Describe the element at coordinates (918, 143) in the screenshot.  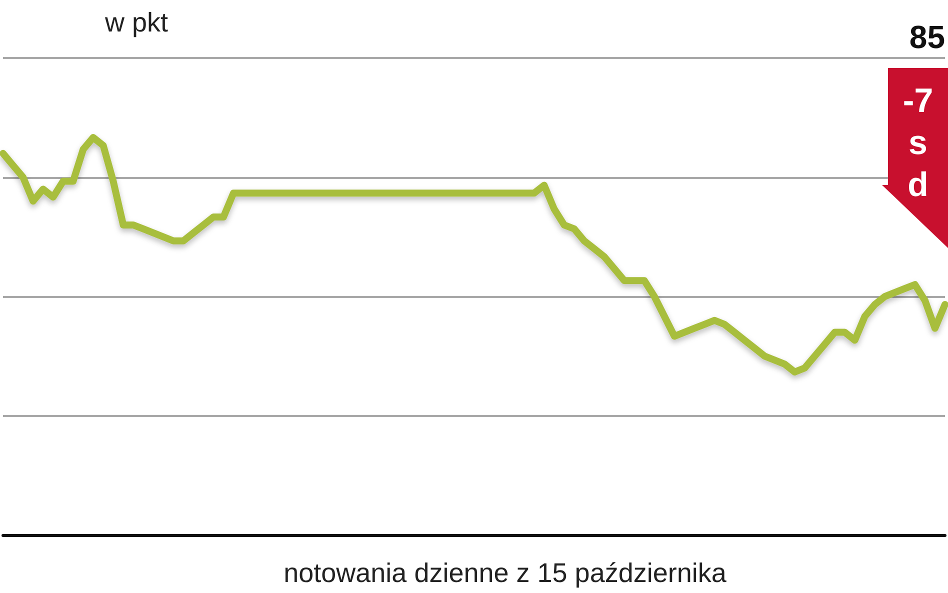
I see `annotation: s` at that location.